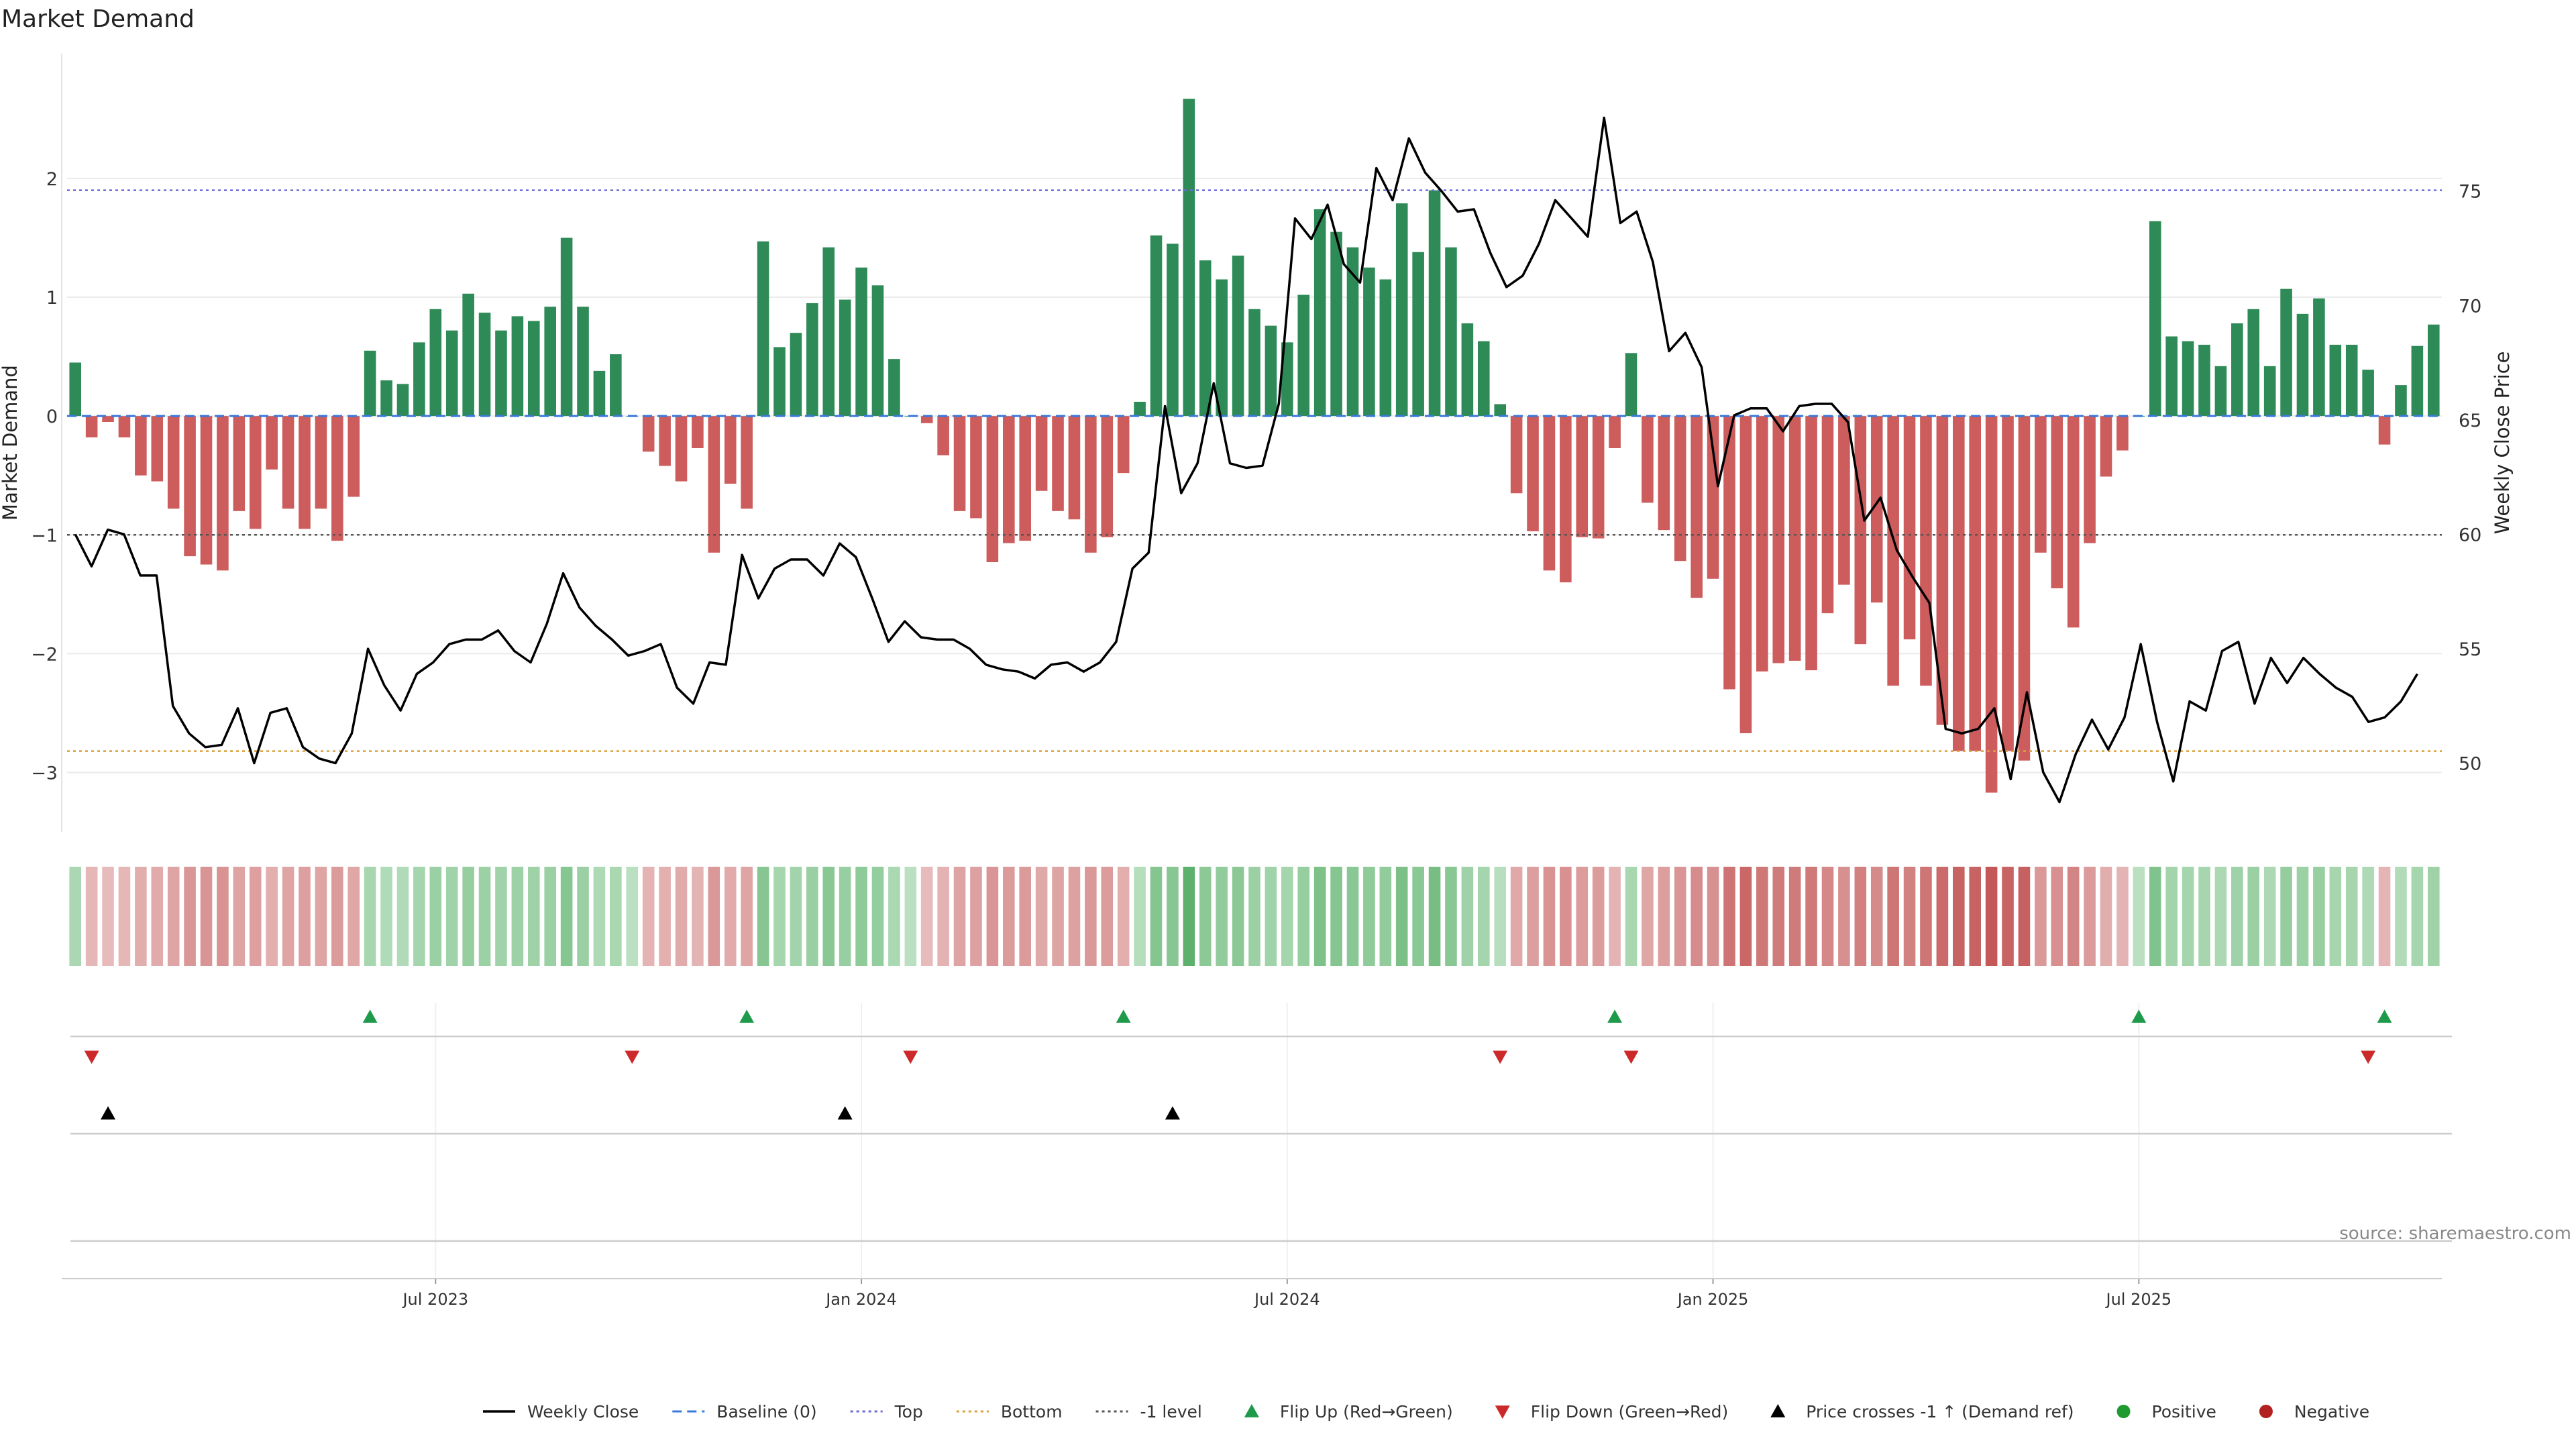  I want to click on legend-circle-icon, so click(2123, 1411).